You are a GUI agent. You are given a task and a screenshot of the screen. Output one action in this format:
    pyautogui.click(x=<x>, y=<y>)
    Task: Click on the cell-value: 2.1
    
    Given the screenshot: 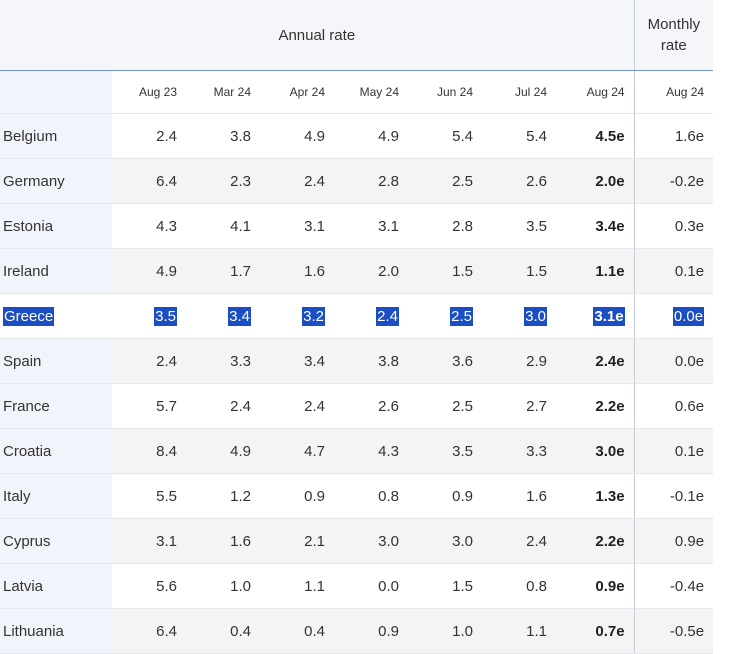 What is the action you would take?
    pyautogui.click(x=314, y=541)
    